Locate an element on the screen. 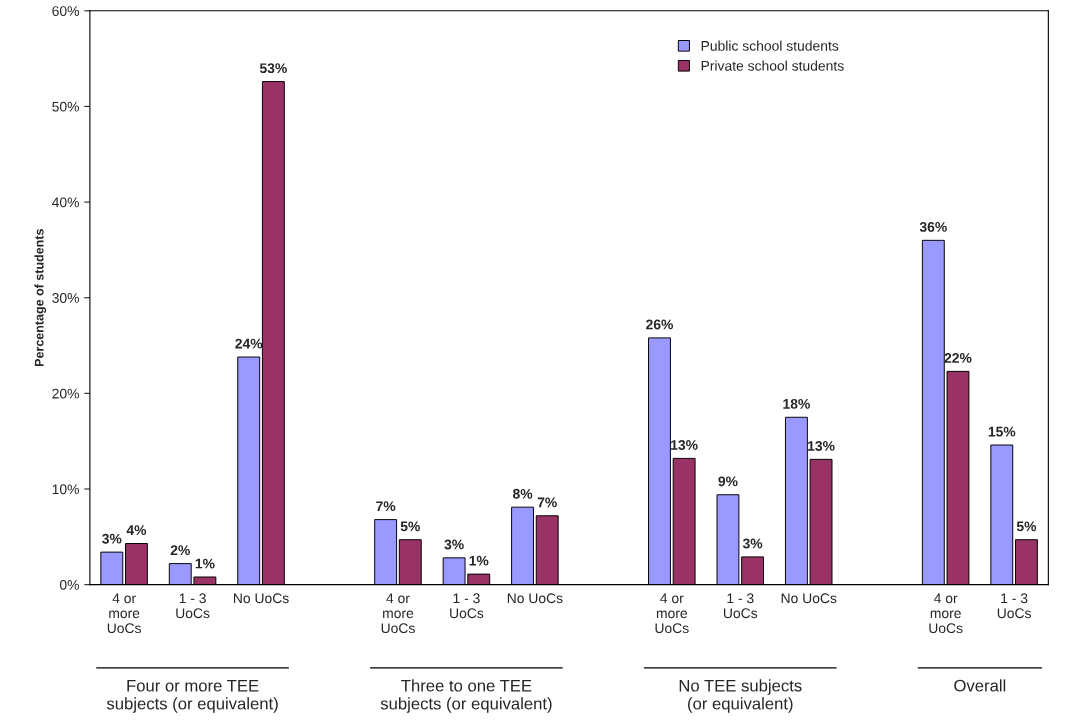  data-label: 2% is located at coordinates (180, 550).